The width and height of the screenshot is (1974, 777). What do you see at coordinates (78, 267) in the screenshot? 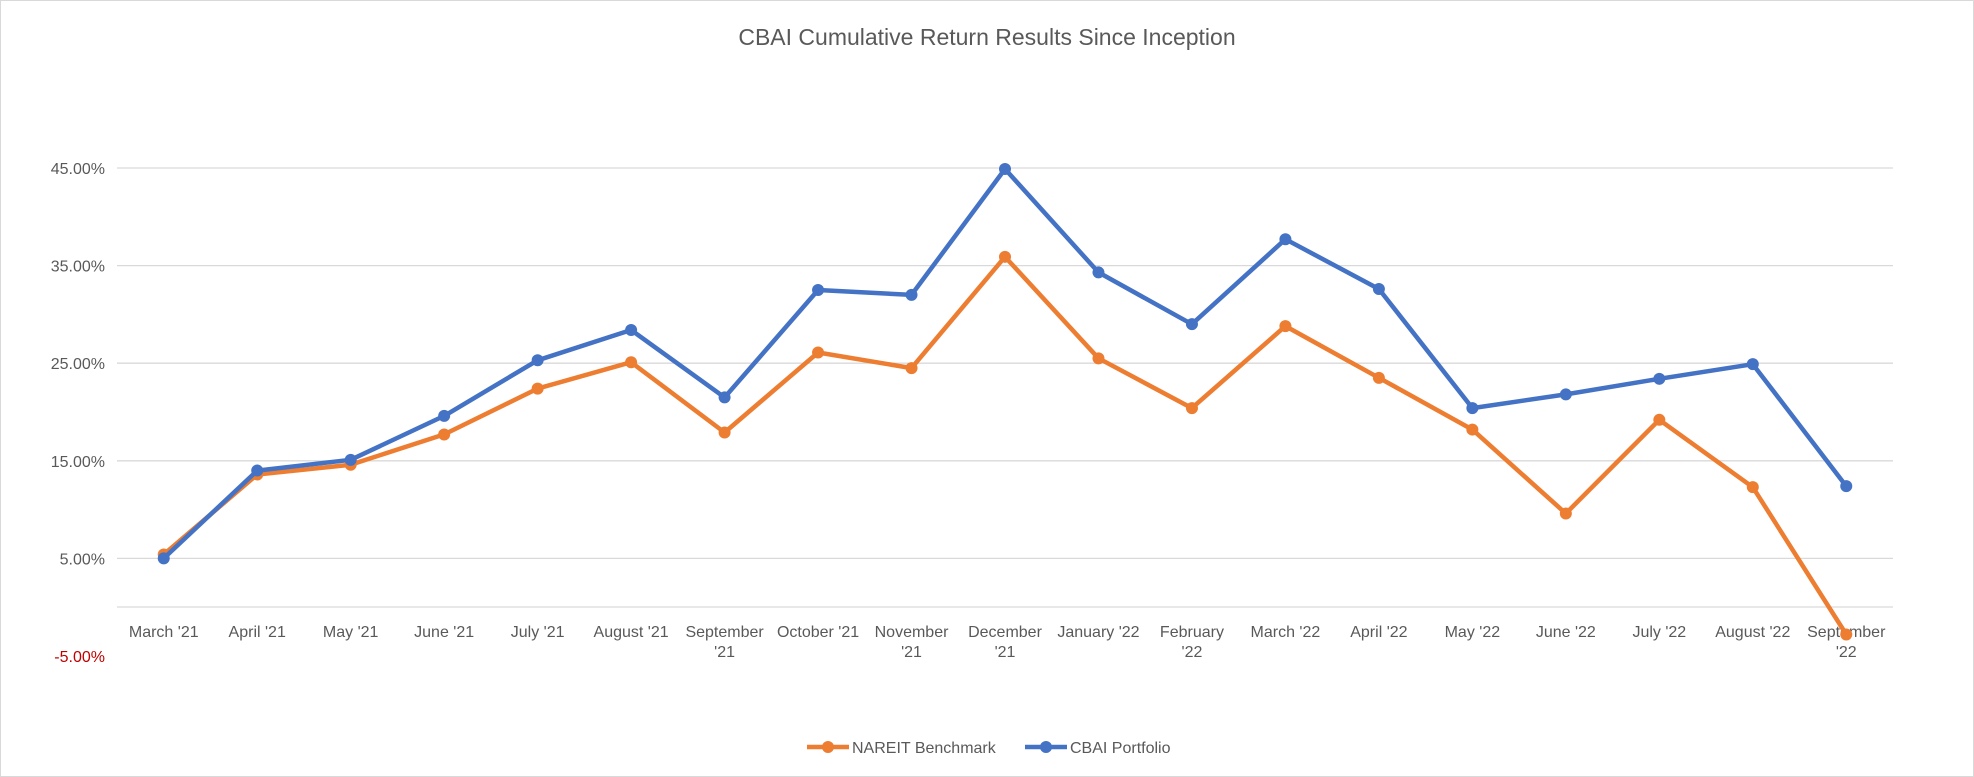
I see `y-tick-label: 35.00%` at bounding box center [78, 267].